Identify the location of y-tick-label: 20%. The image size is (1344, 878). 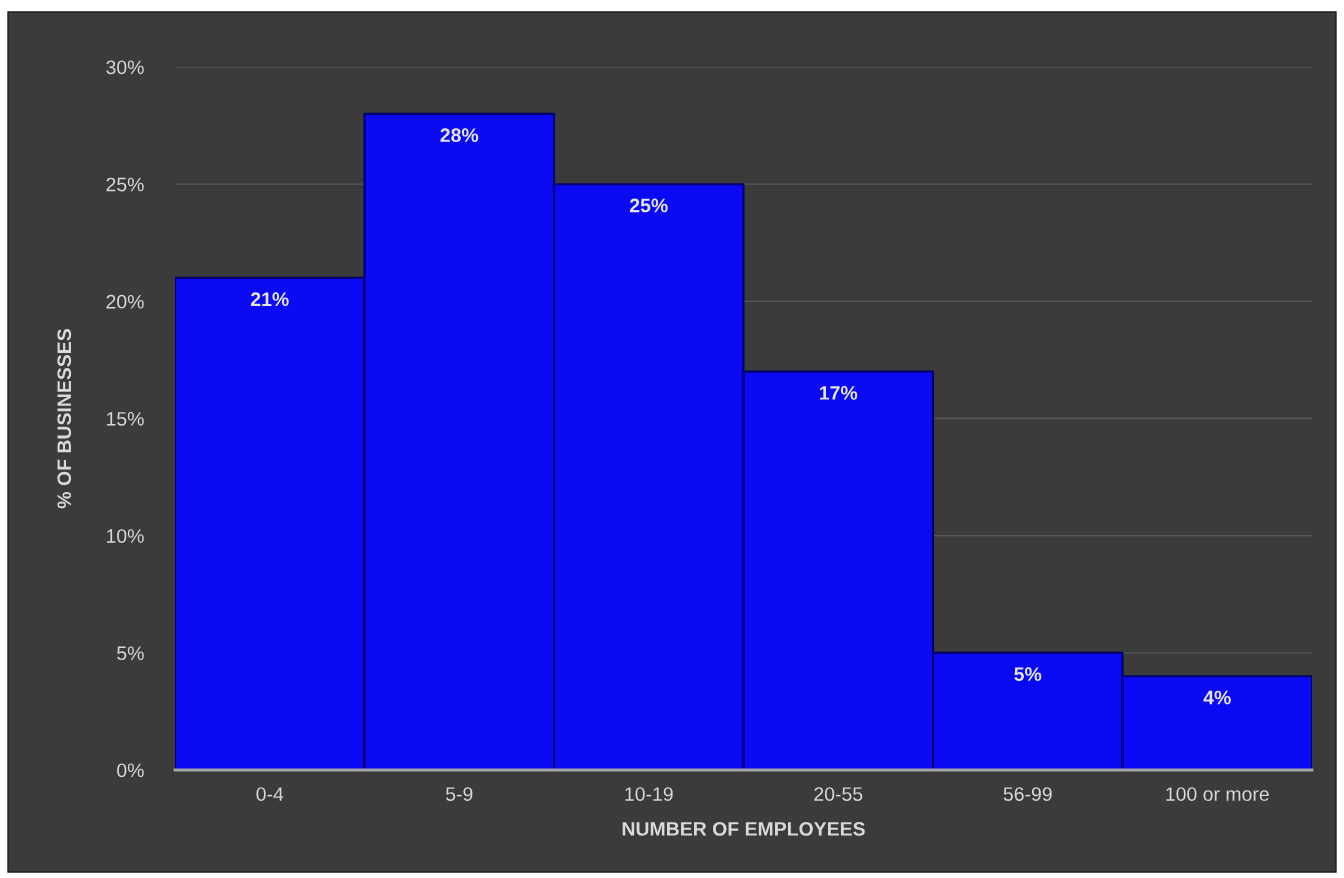
(125, 301).